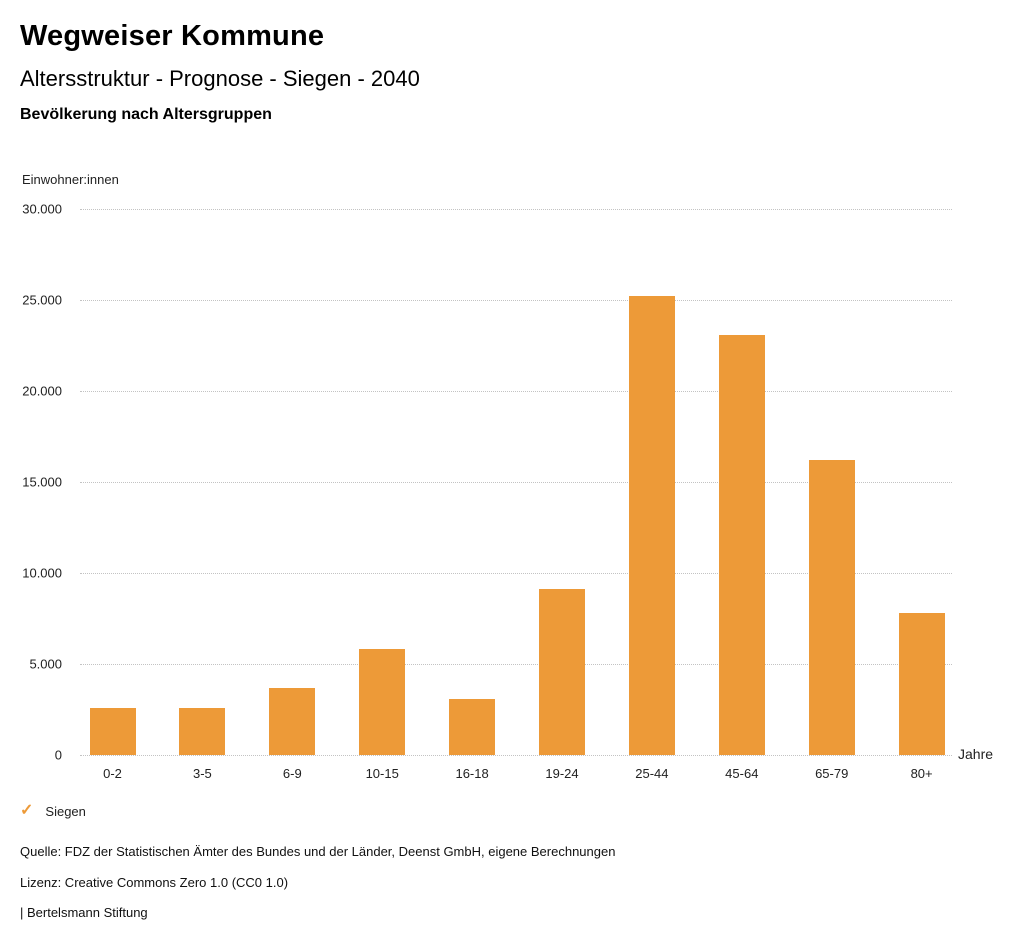 This screenshot has height=946, width=1024. What do you see at coordinates (202, 773) in the screenshot?
I see `x-axis-tick-label: 3-5` at bounding box center [202, 773].